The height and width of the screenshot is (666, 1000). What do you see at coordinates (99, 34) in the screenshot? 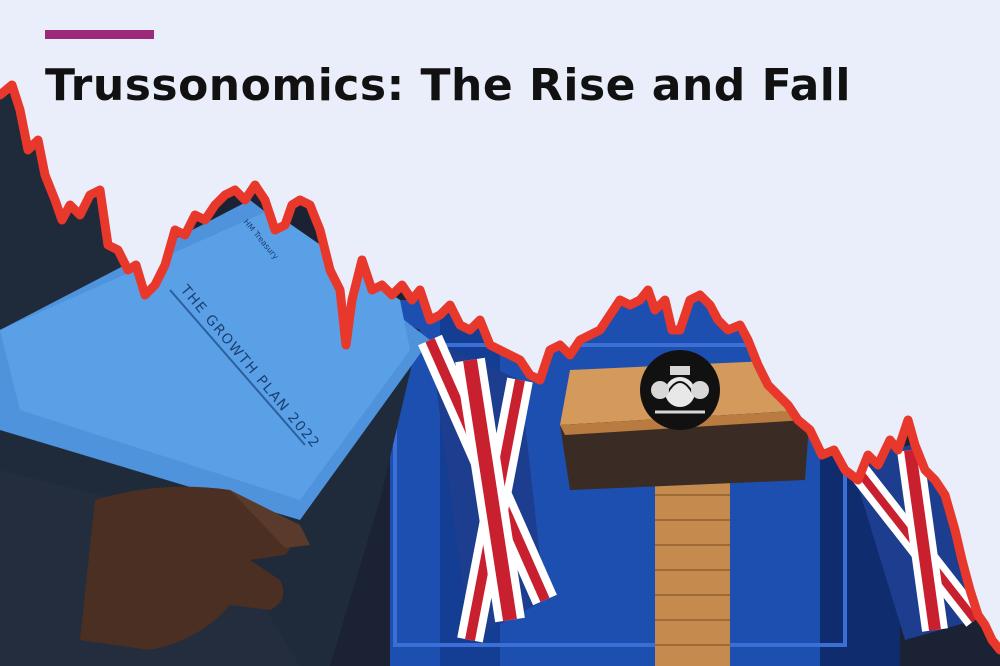
I see `accent-bar` at bounding box center [99, 34].